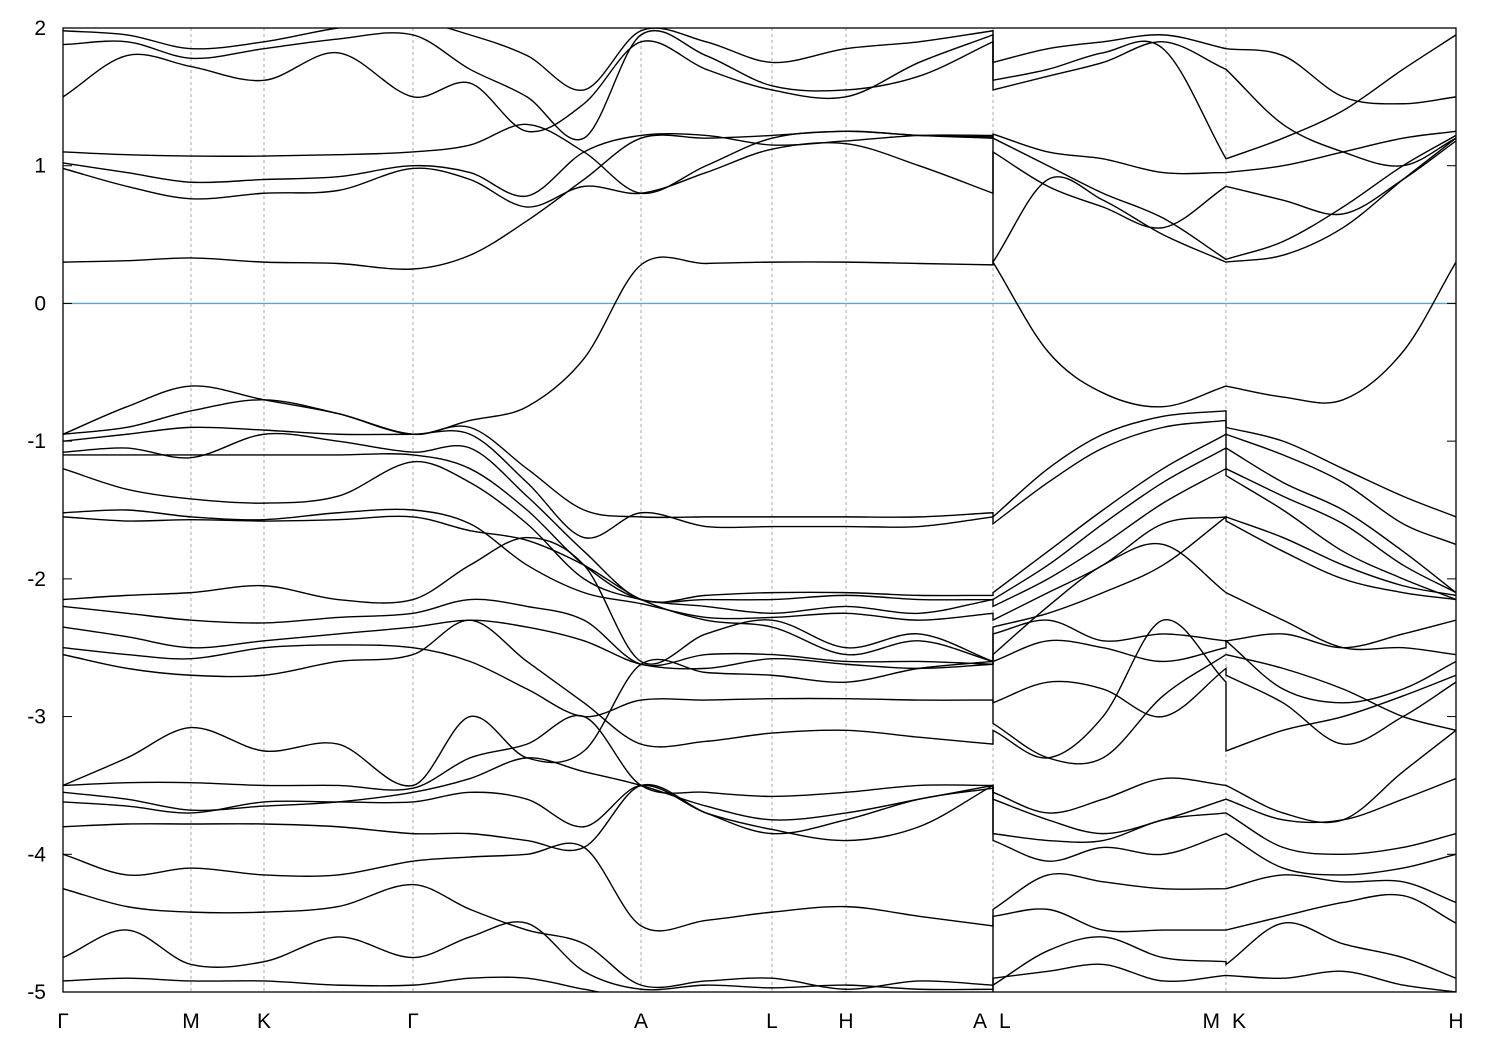 This screenshot has height=1050, width=1500. Describe the element at coordinates (36, 441) in the screenshot. I see `y-tick-label: -1` at that location.